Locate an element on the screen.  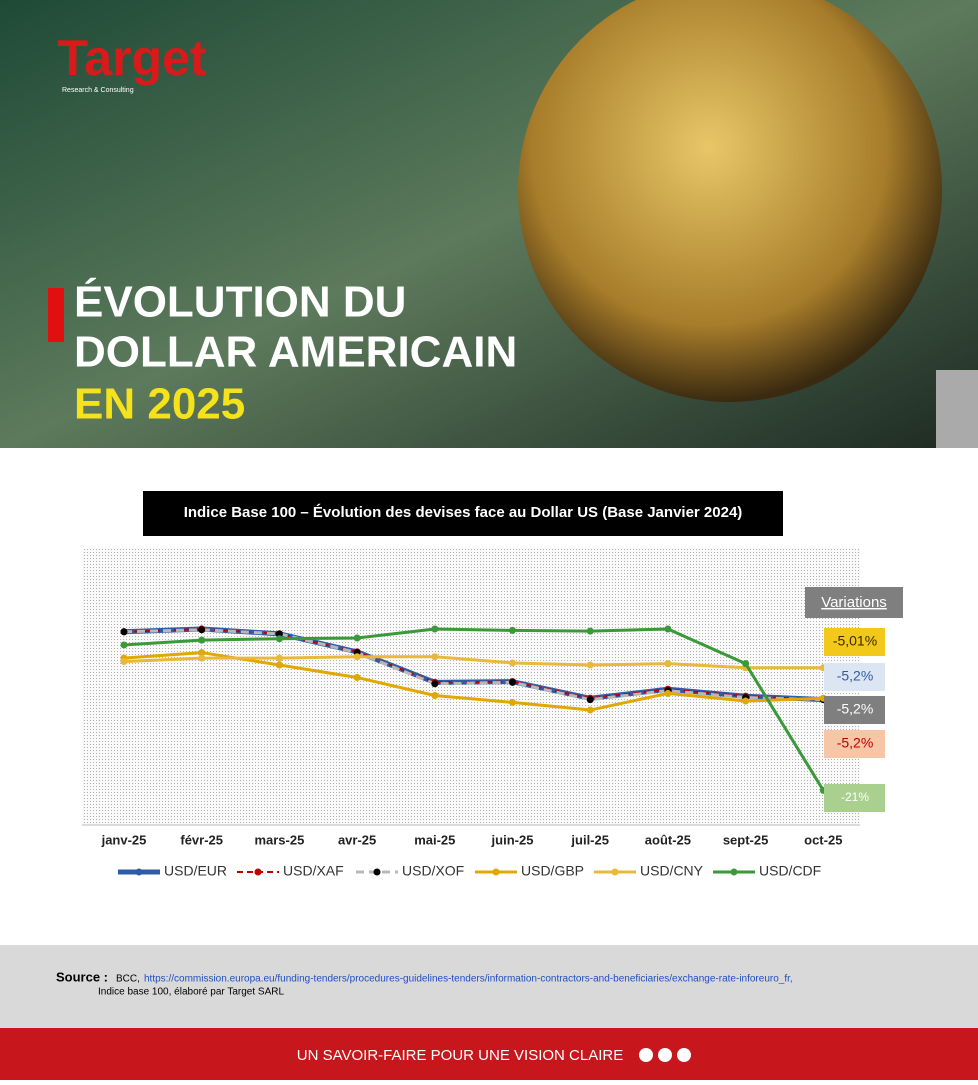
source-text: BCC, is located at coordinates (128, 979).